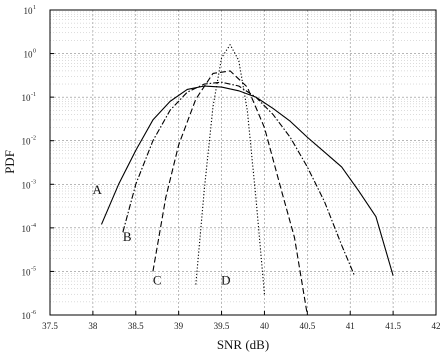 The image size is (442, 354). Describe the element at coordinates (9, 162) in the screenshot. I see `y-axis-title: PDF` at that location.